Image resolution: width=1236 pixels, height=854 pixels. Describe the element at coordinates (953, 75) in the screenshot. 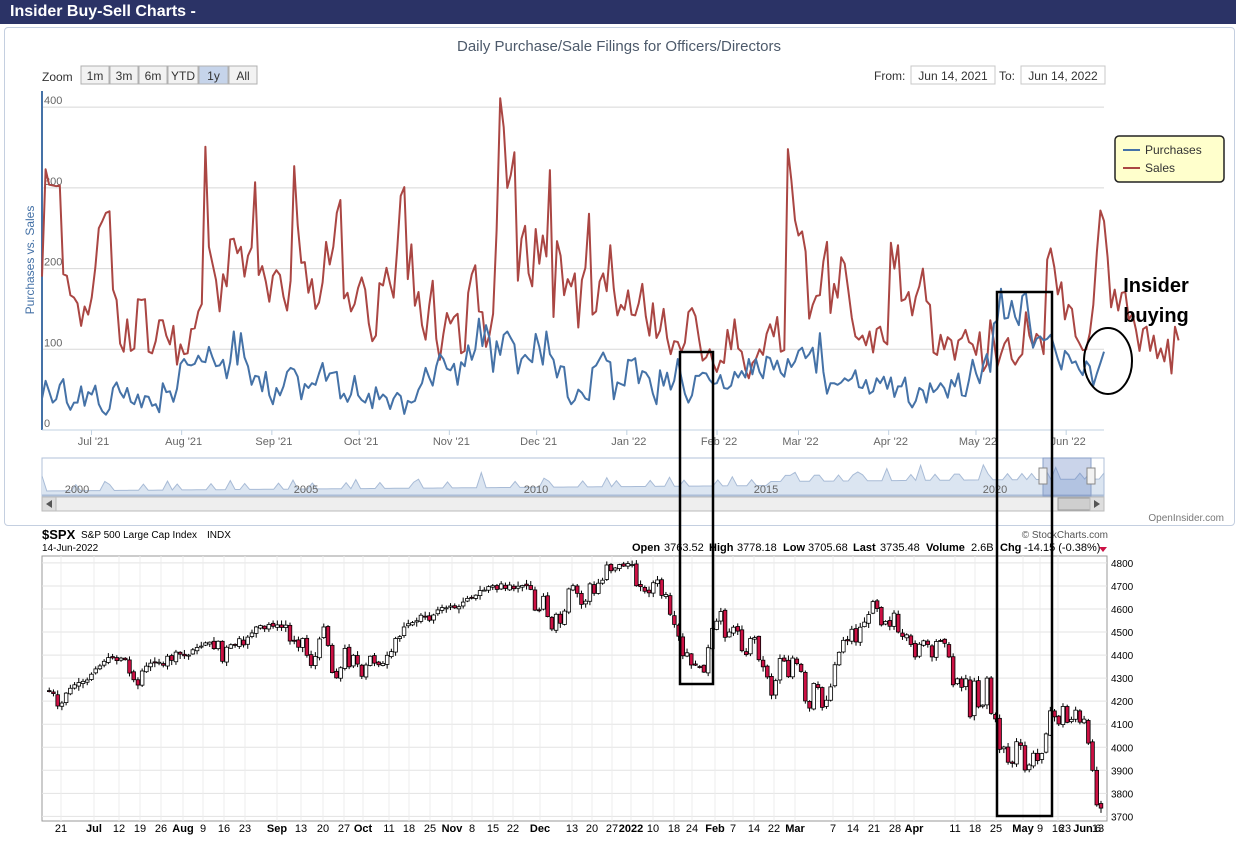

I see `from-date-field` at that location.